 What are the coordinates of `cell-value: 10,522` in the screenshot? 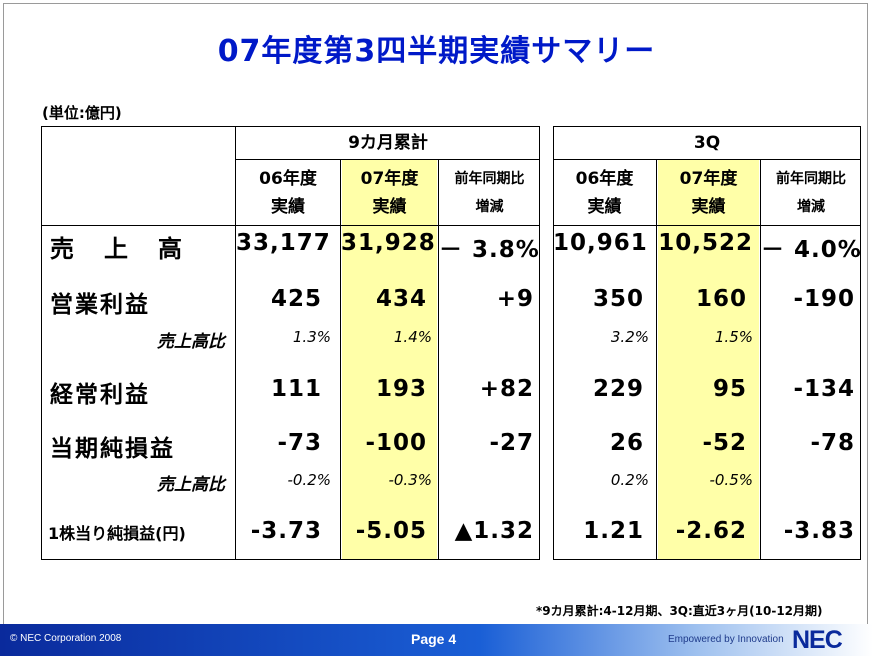 It's located at (705, 243).